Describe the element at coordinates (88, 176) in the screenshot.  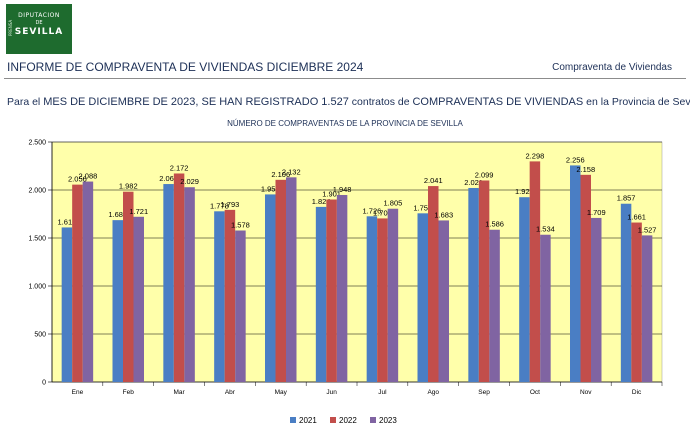
I see `data-label: 2.088` at that location.